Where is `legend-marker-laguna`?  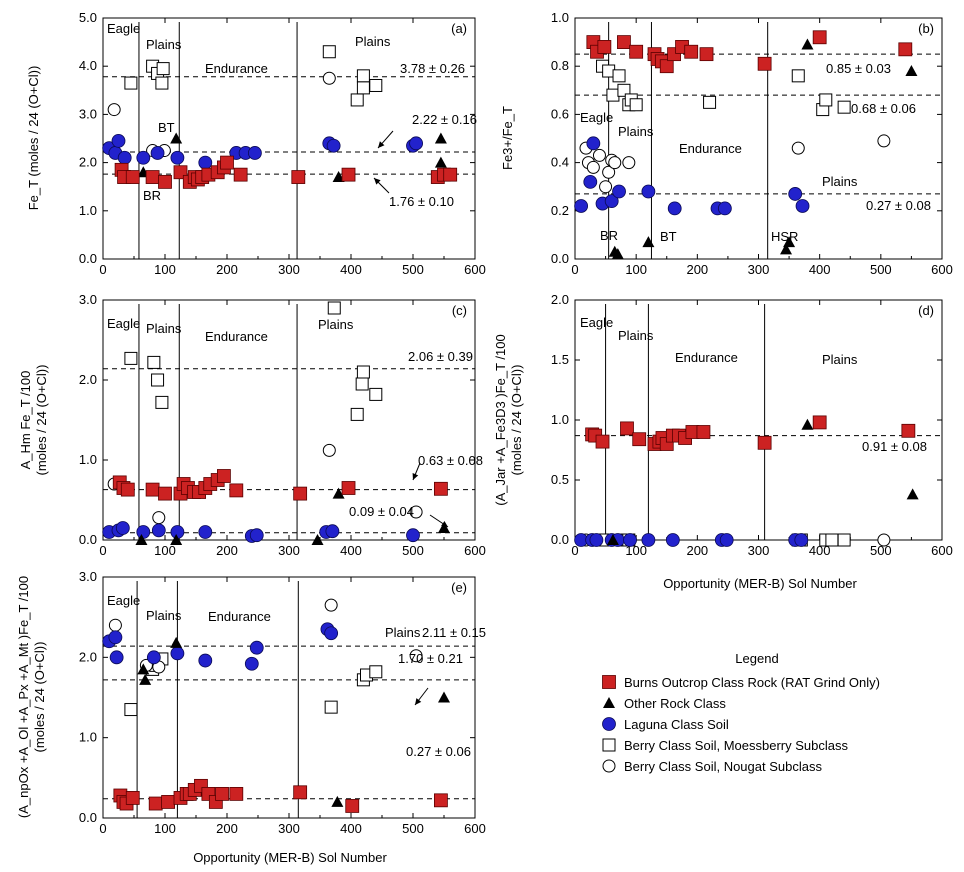 legend-marker-laguna is located at coordinates (609, 724).